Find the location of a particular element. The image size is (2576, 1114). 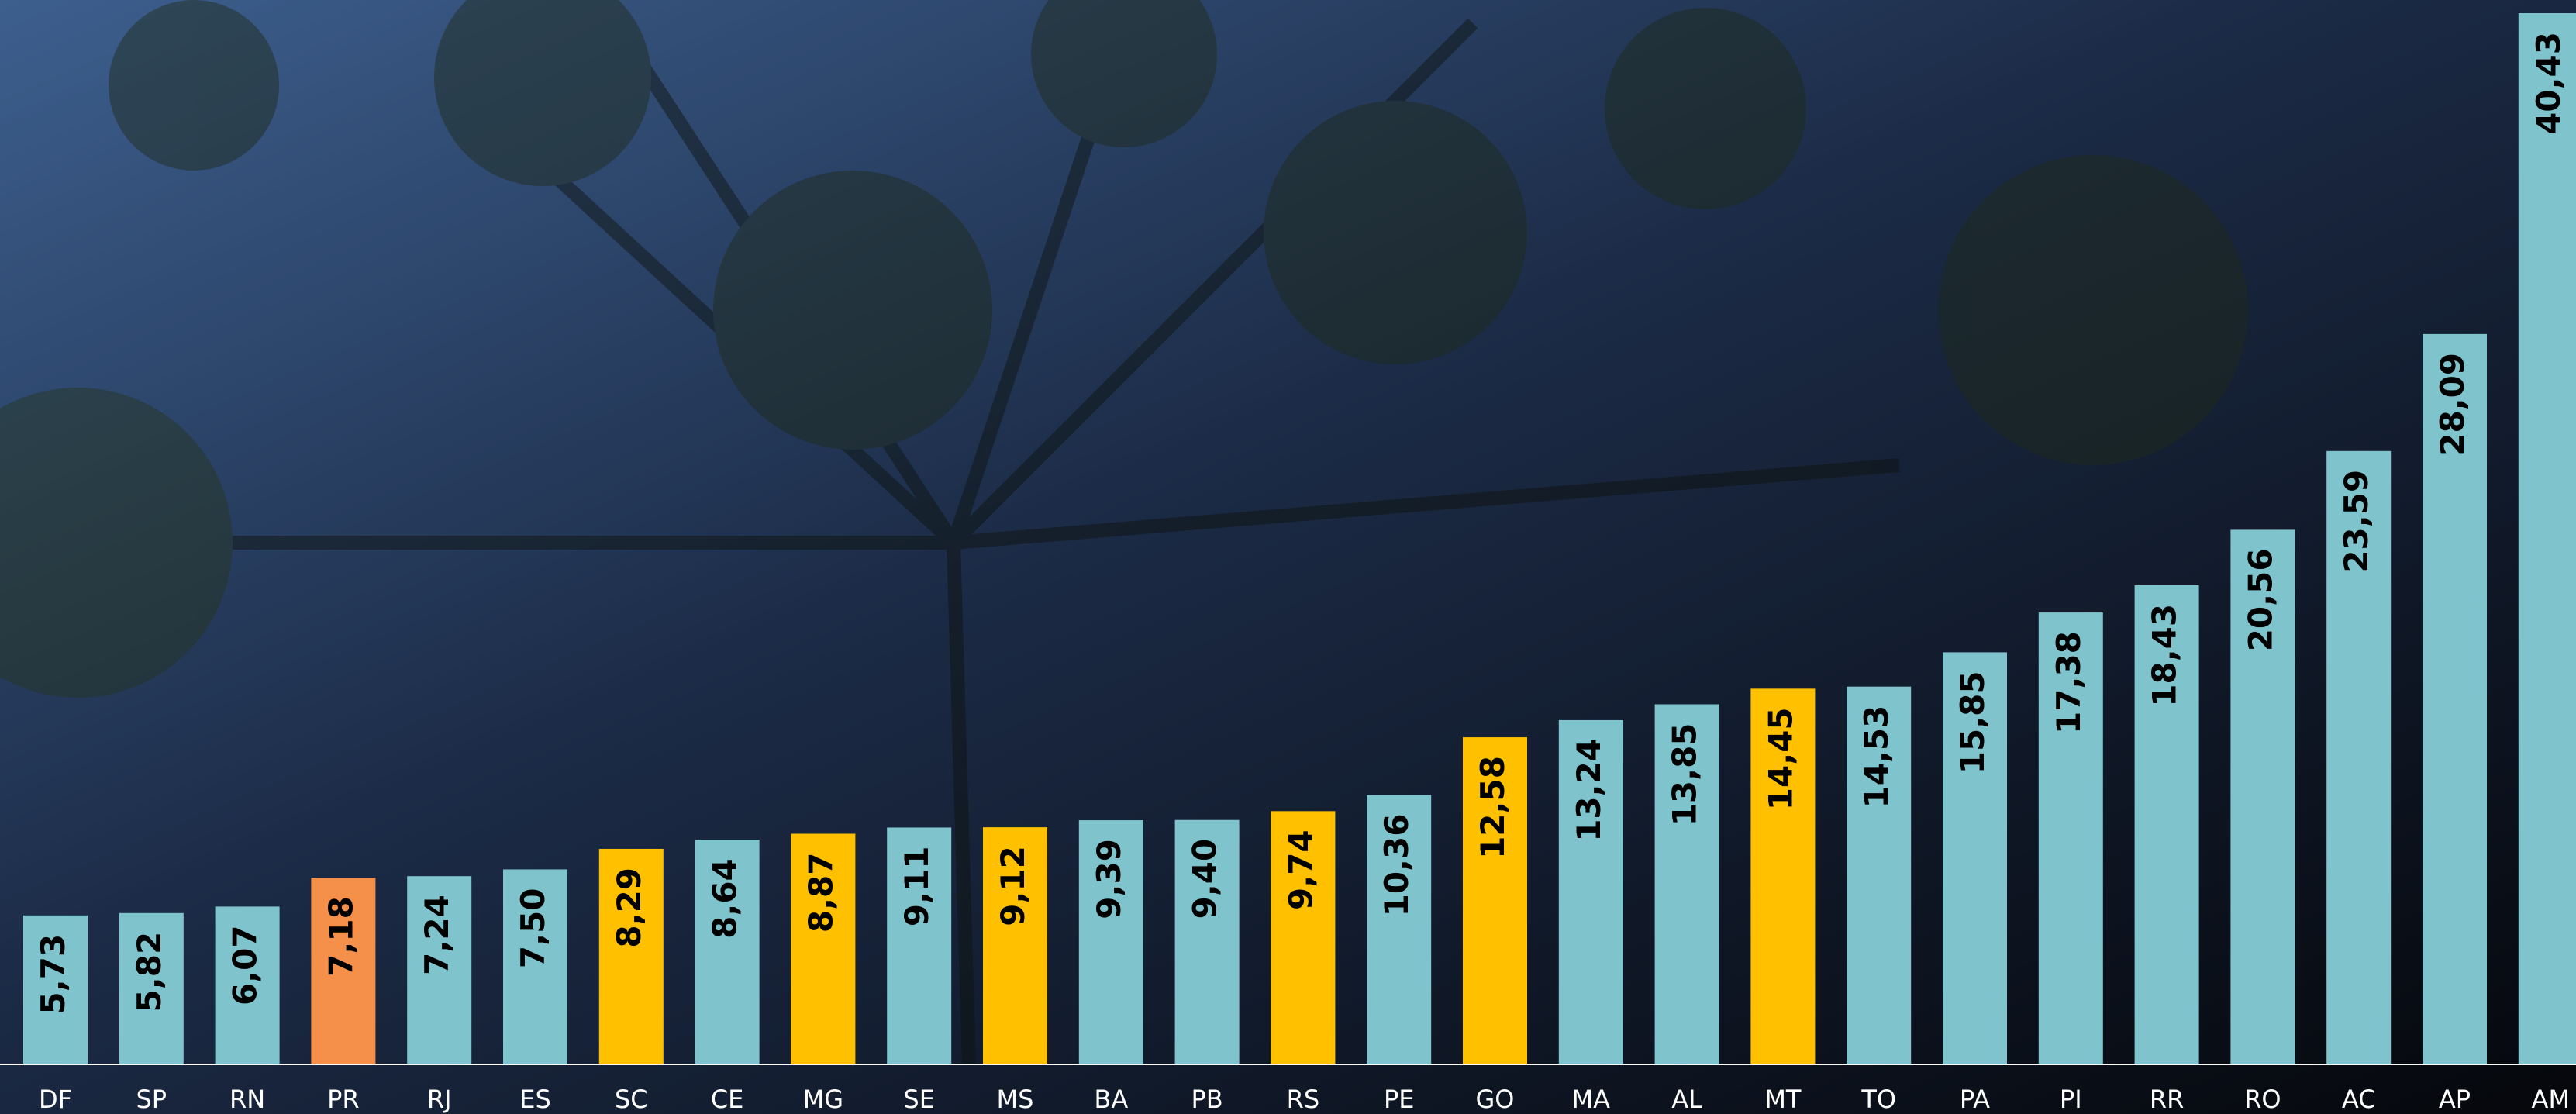

x-tick-label: AL is located at coordinates (1686, 1099).